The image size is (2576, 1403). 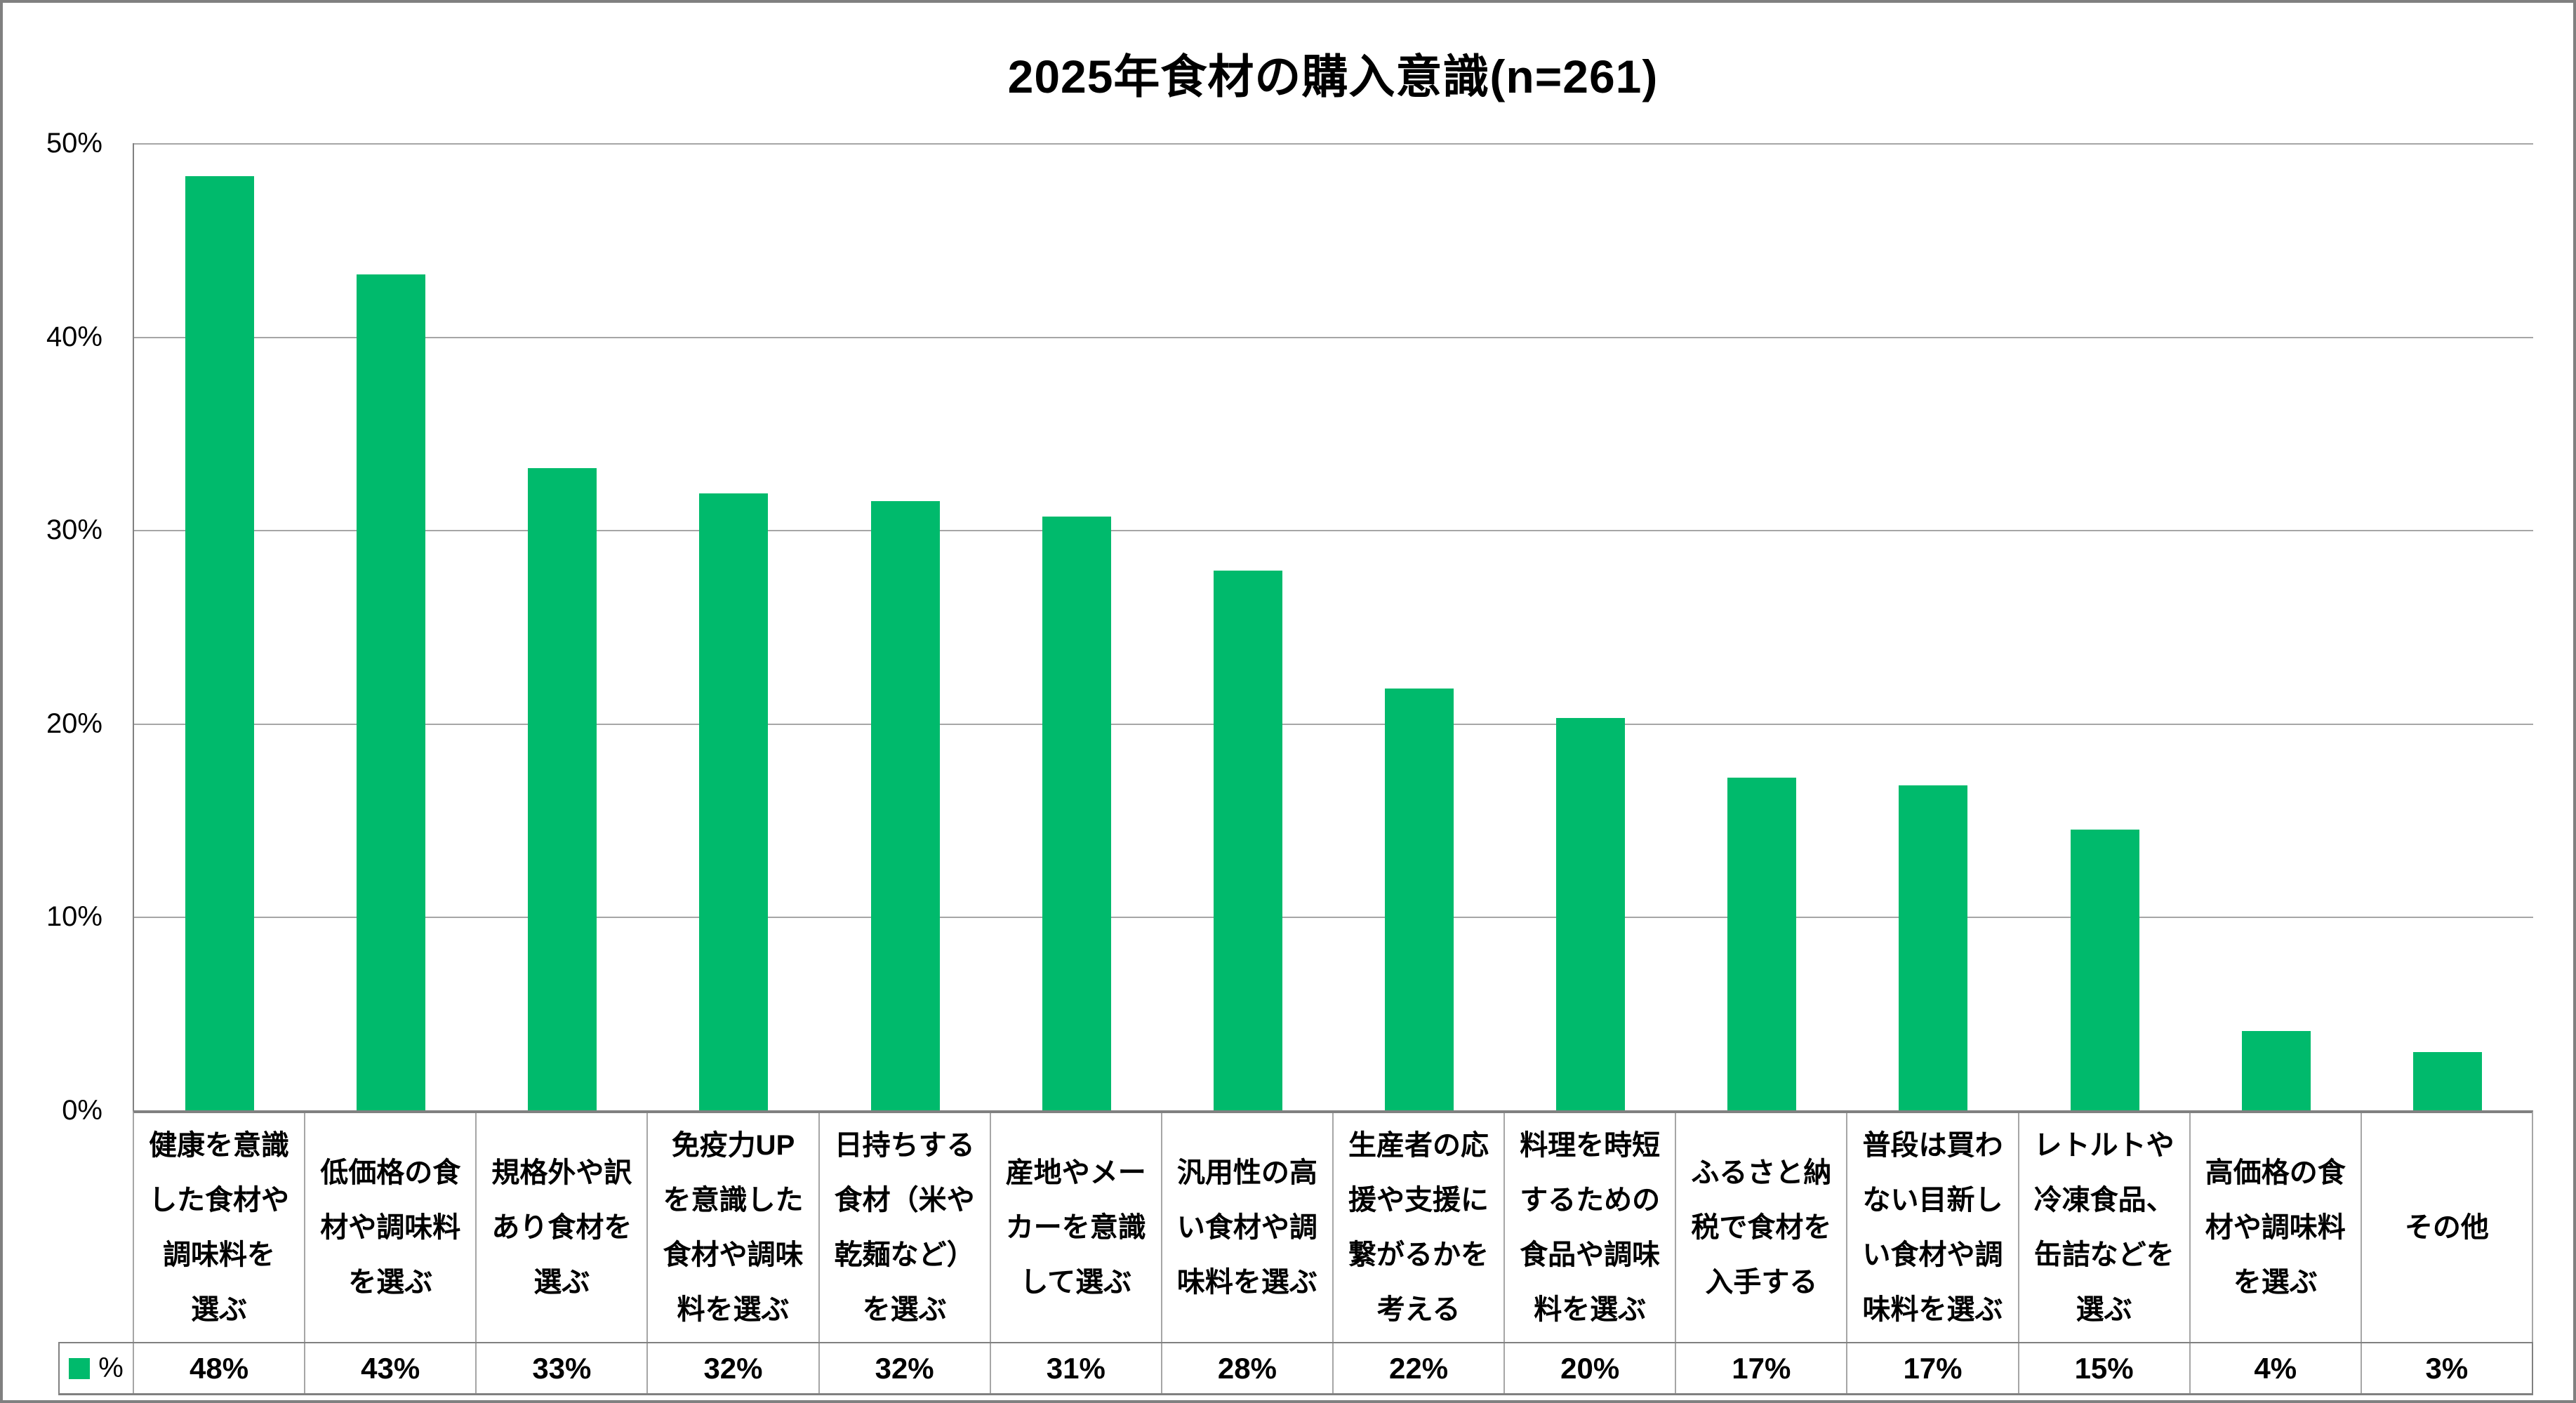 What do you see at coordinates (74, 917) in the screenshot?
I see `y-tick-label: 10%` at bounding box center [74, 917].